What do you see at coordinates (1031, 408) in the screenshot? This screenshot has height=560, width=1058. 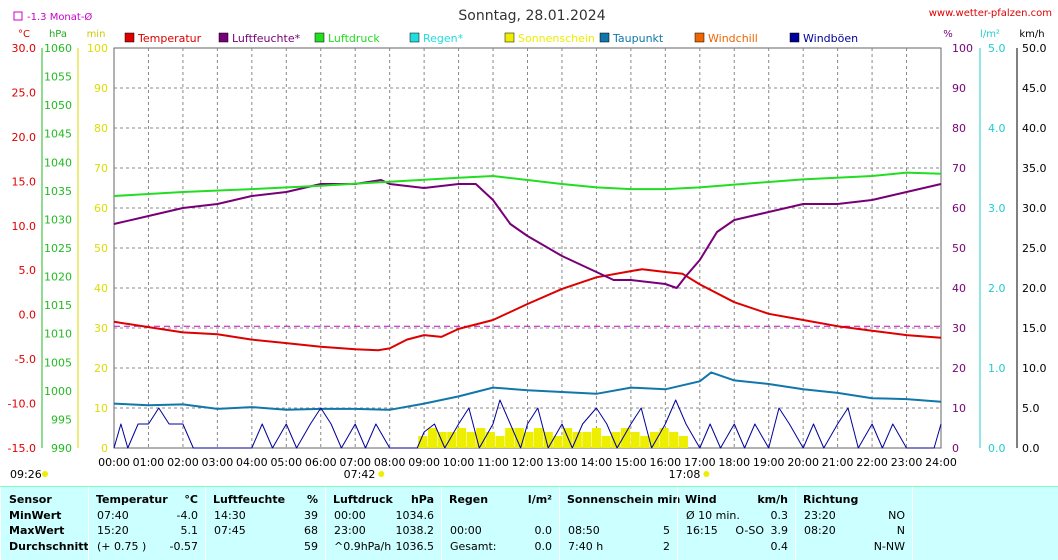 I see `wind-tick-label: 5.0` at bounding box center [1031, 408].